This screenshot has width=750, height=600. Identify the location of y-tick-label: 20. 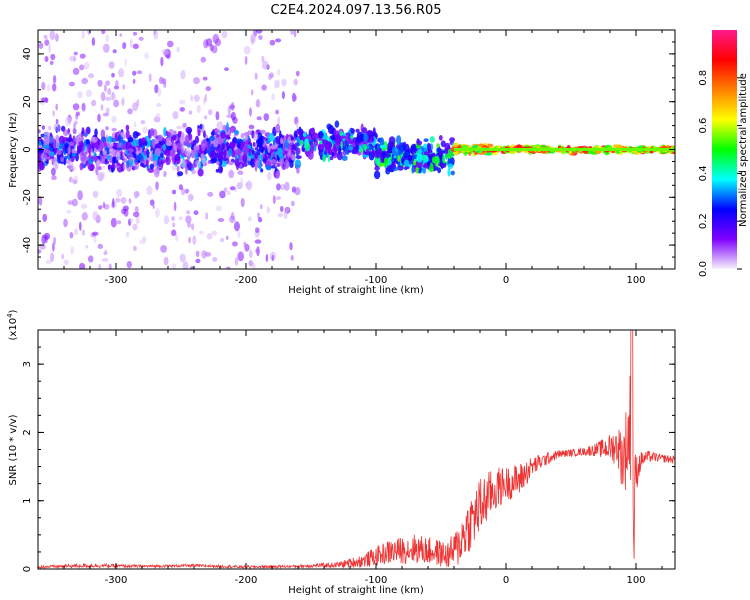
(27, 101).